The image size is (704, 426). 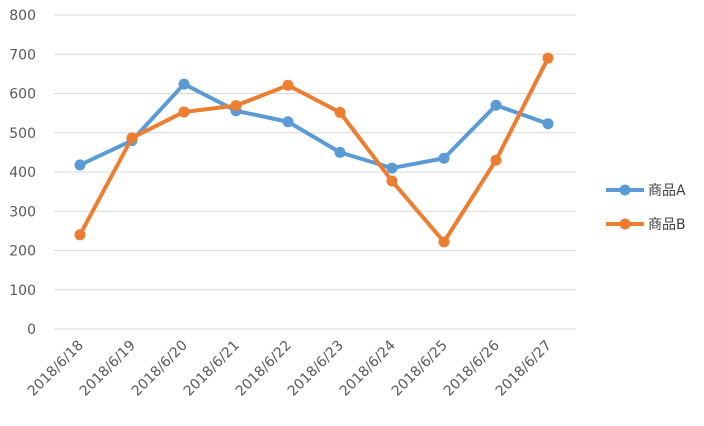 What do you see at coordinates (646, 191) in the screenshot?
I see `legend-item: 商品A` at bounding box center [646, 191].